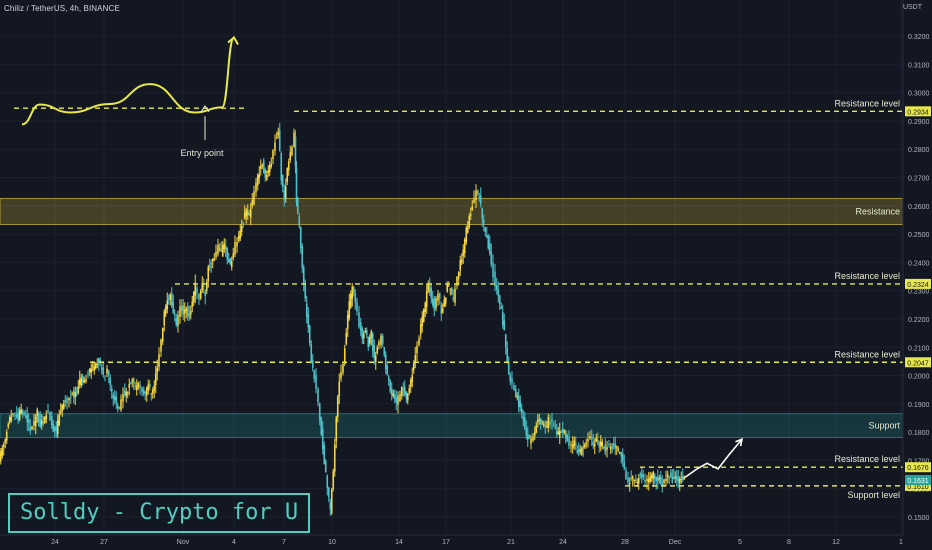  Describe the element at coordinates (919, 518) in the screenshot. I see `price-tick-label: 0.1500` at that location.